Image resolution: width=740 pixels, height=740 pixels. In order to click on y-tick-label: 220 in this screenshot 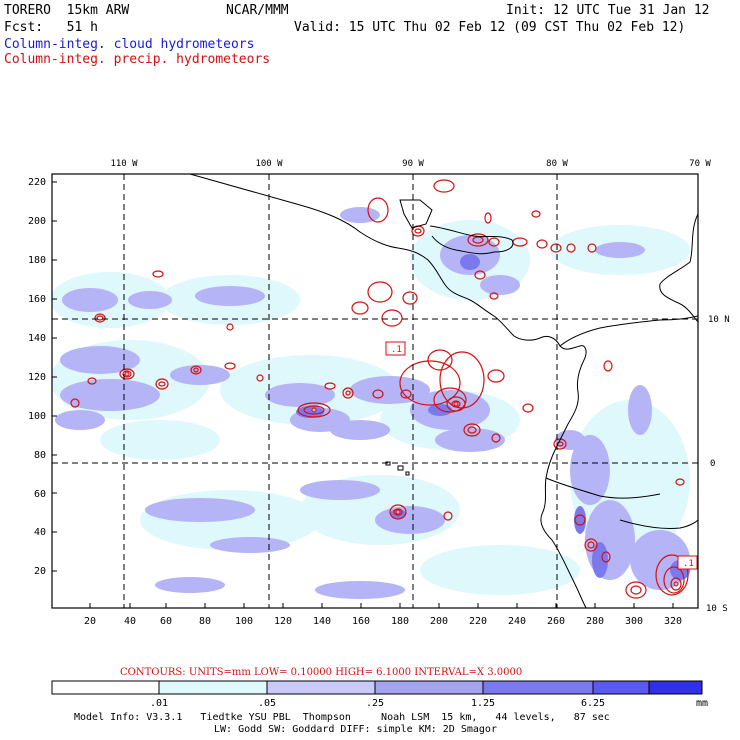, I will do `click(37, 182)`.